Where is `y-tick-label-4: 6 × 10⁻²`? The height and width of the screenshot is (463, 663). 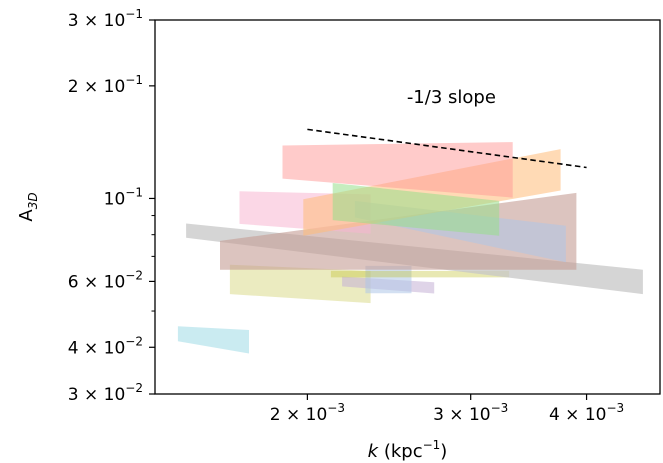
y-tick-label-4: 6 × 10⁻² is located at coordinates (105, 280).